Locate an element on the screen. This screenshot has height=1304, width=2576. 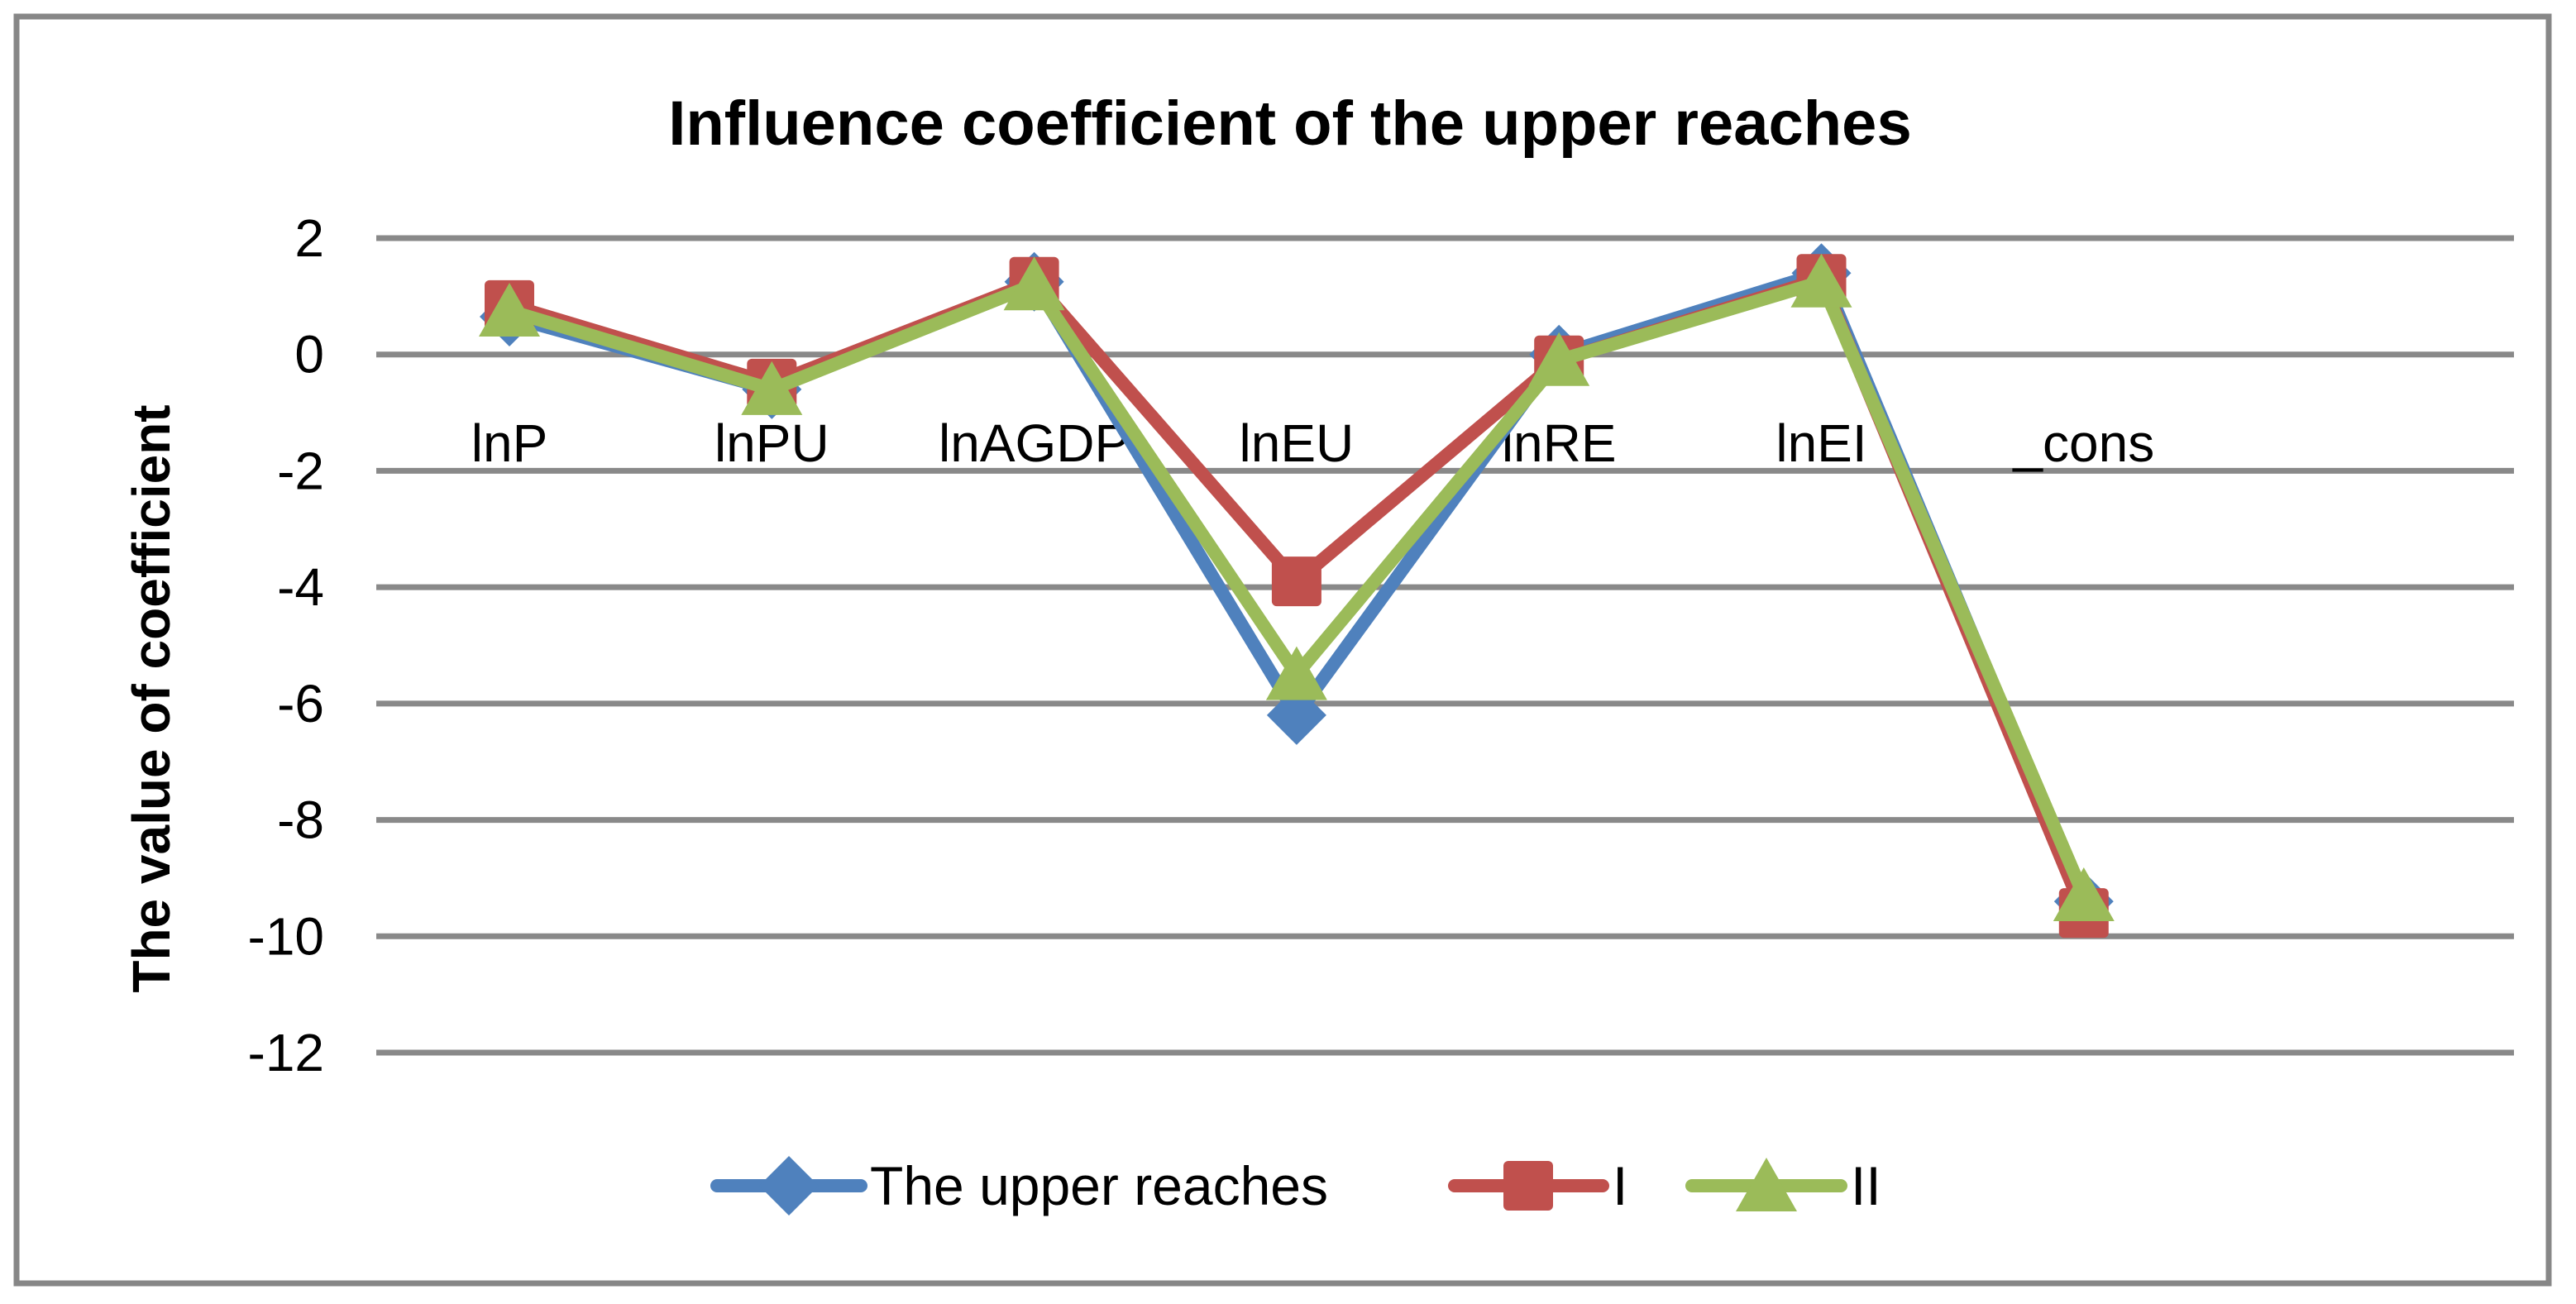
legend-marker-square-icon is located at coordinates (1528, 1186).